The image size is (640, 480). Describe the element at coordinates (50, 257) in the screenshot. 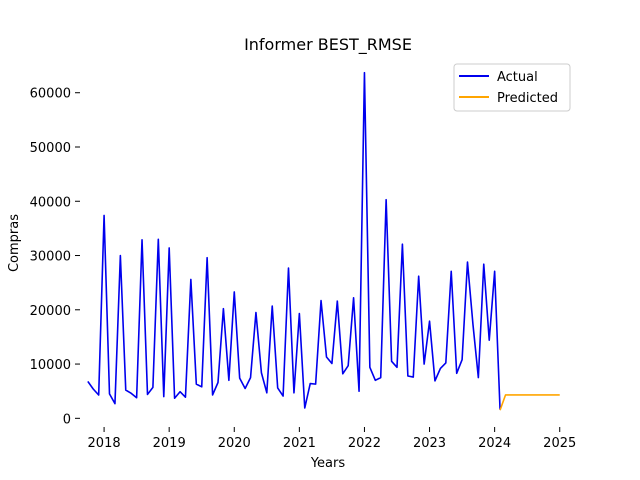

I see `y-tick-label: 30000` at that location.